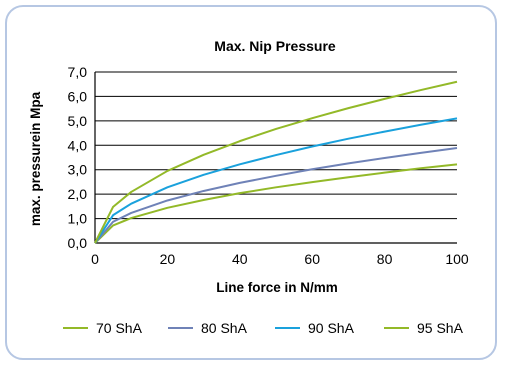 The width and height of the screenshot is (505, 367). I want to click on x-tick-label: 40, so click(240, 259).